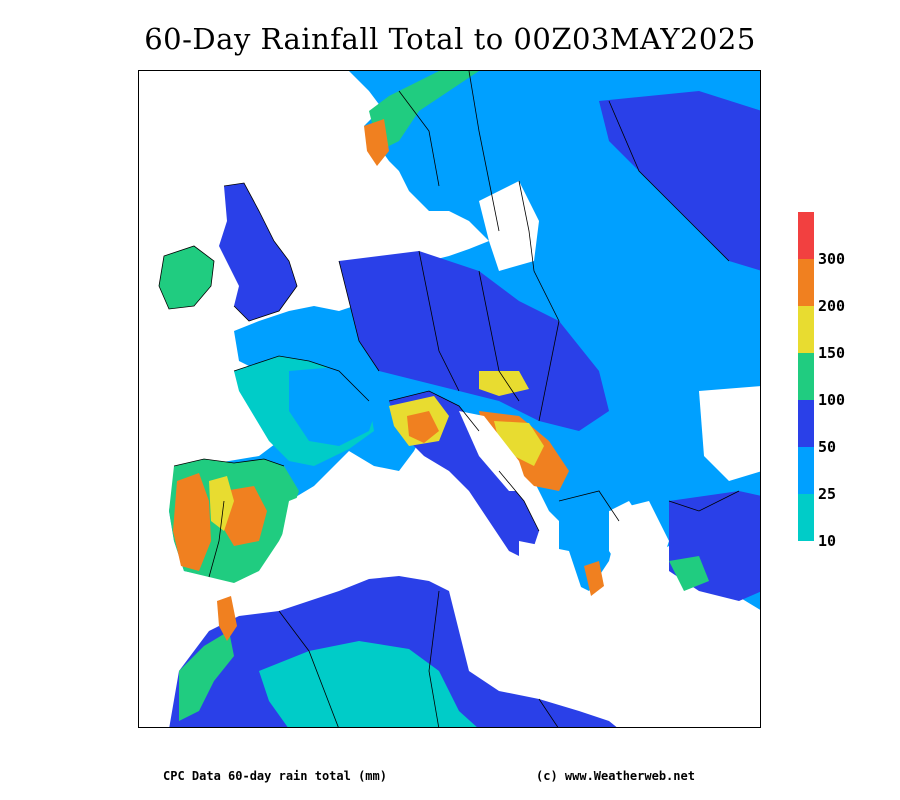 The image size is (900, 800). What do you see at coordinates (275, 776) in the screenshot?
I see `data-source-caption: CPC Data 60-day rain total (mm)` at bounding box center [275, 776].